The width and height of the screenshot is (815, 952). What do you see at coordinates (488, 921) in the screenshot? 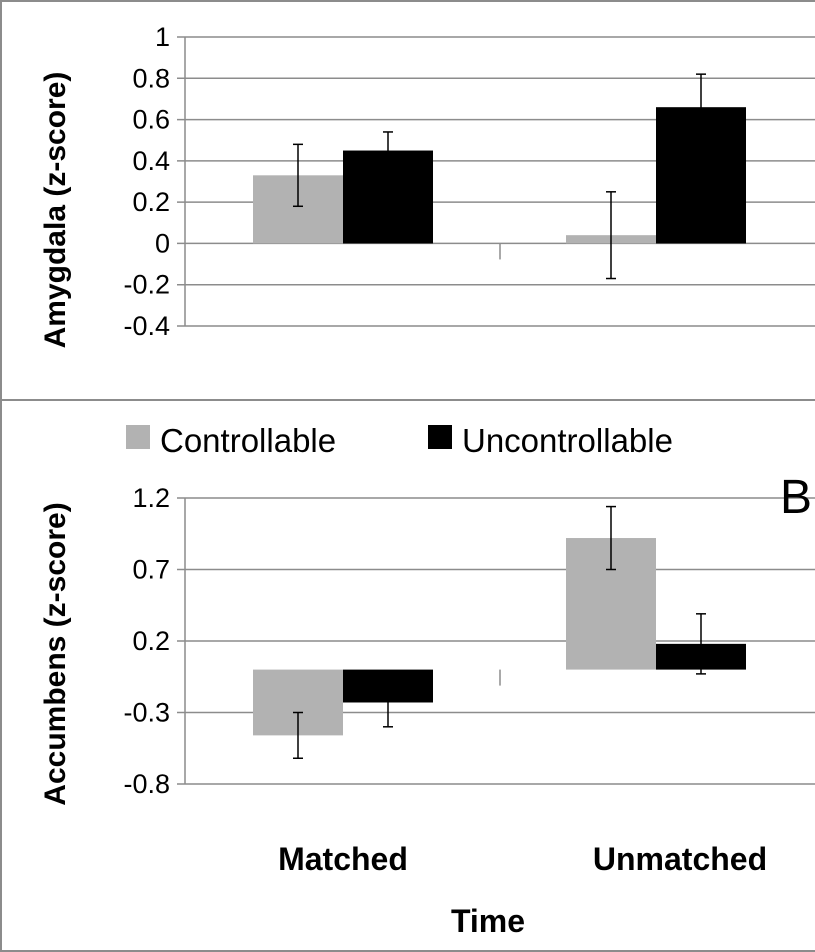
I see `x-axis-title: Time` at bounding box center [488, 921].